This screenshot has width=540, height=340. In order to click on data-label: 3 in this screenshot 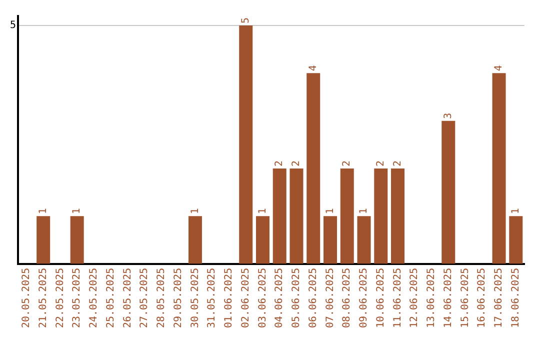, I will do `click(448, 115)`.